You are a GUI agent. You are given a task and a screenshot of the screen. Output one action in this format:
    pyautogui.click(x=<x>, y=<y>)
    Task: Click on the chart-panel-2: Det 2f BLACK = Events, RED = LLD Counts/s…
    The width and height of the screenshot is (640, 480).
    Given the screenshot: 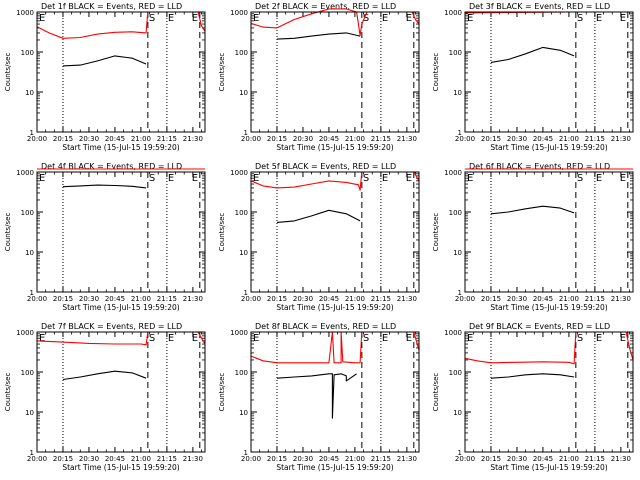 What is the action you would take?
    pyautogui.click(x=319, y=77)
    